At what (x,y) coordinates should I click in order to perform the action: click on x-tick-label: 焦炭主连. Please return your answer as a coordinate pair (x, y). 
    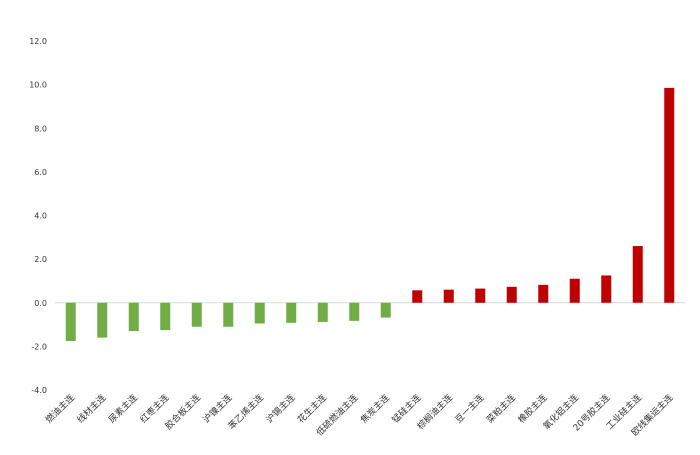
    Looking at the image, I should click on (375, 409).